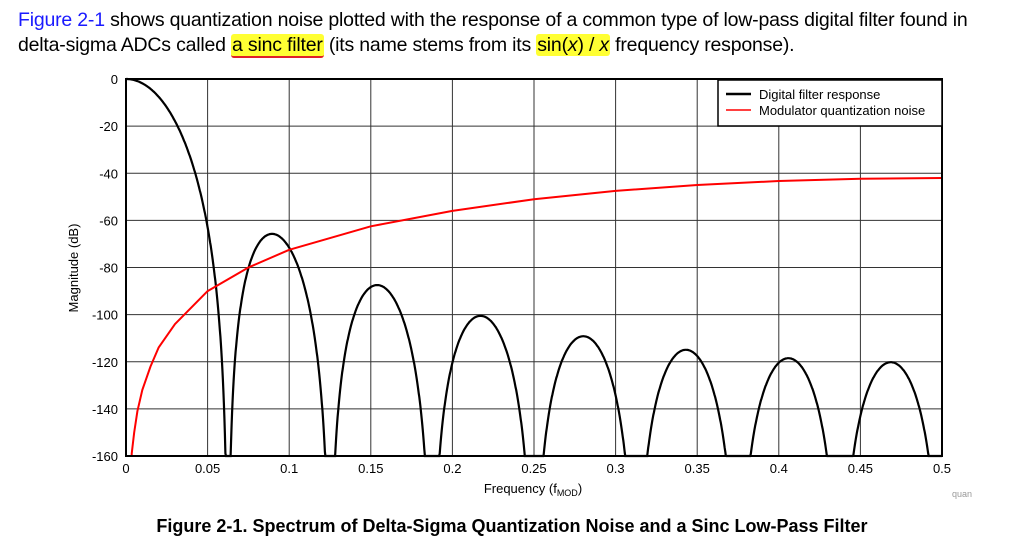  I want to click on y-tick-label: -40, so click(108, 173).